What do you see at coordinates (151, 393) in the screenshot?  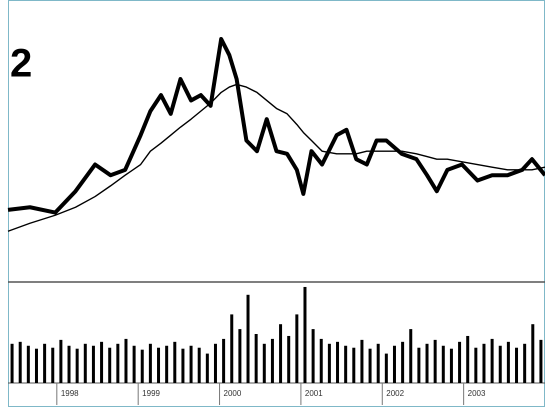 I see `x-tick-label: 1999` at bounding box center [151, 393].